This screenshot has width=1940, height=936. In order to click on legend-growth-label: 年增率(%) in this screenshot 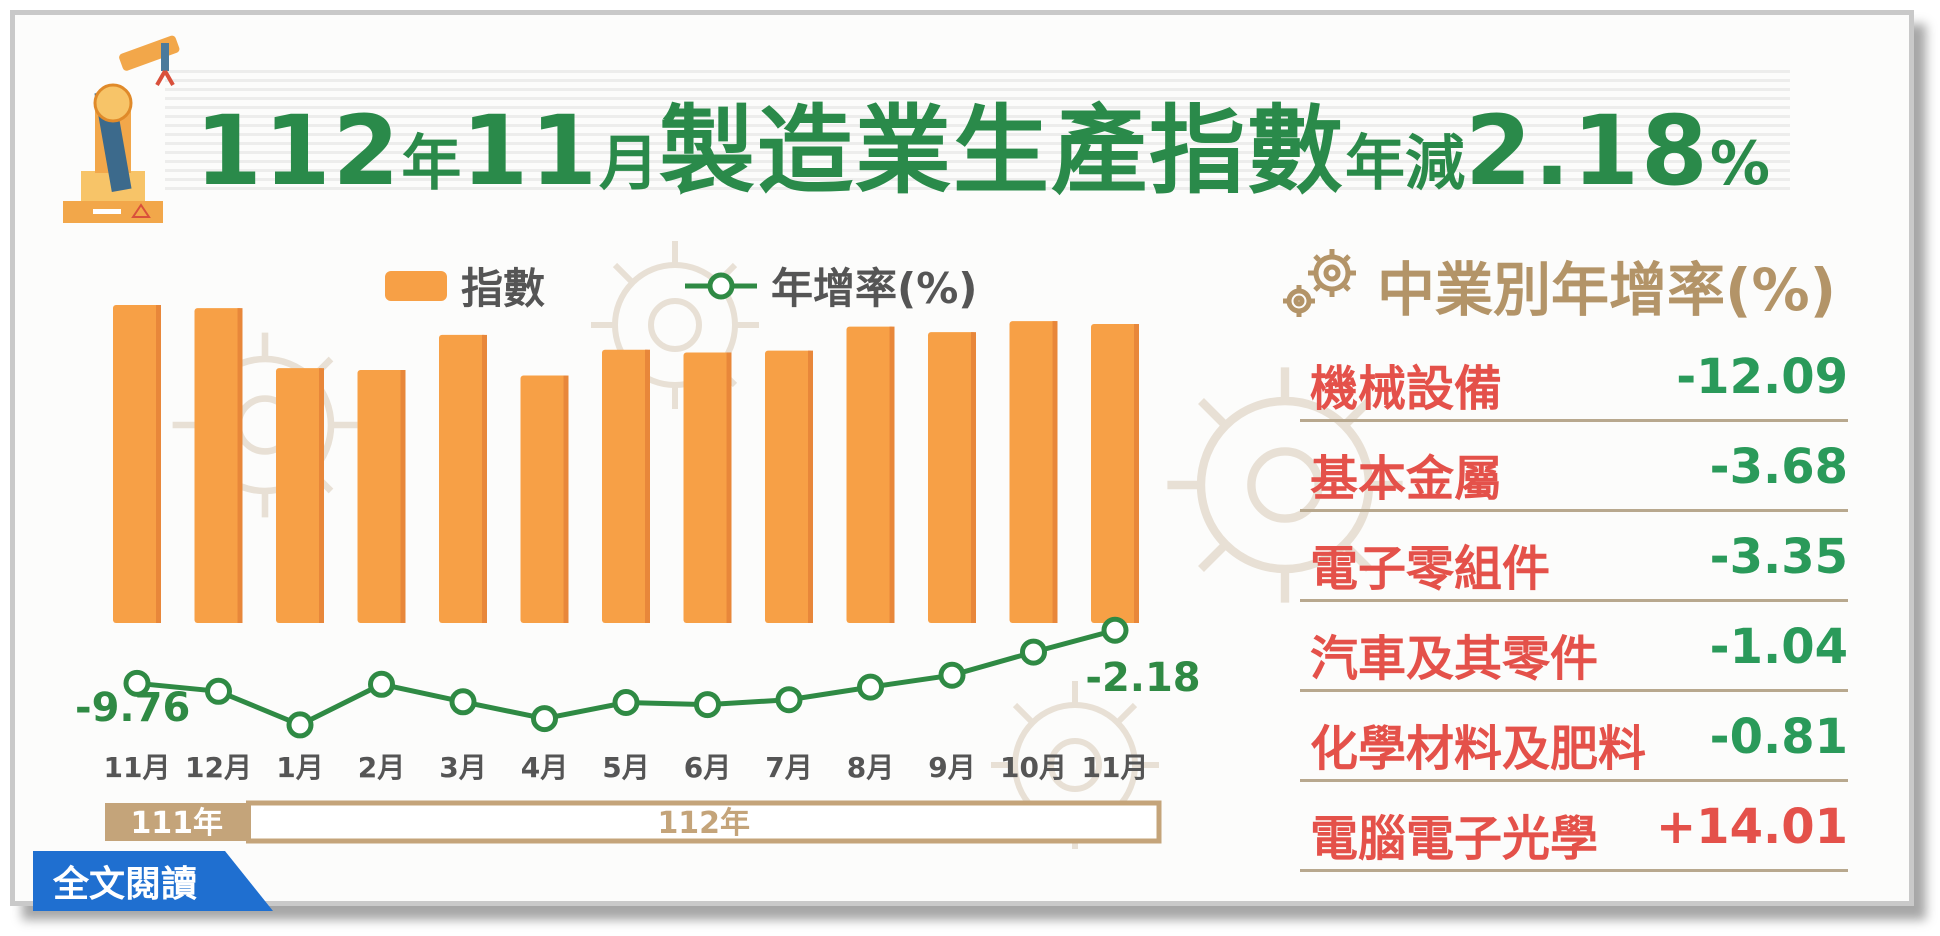, I will do `click(874, 288)`.